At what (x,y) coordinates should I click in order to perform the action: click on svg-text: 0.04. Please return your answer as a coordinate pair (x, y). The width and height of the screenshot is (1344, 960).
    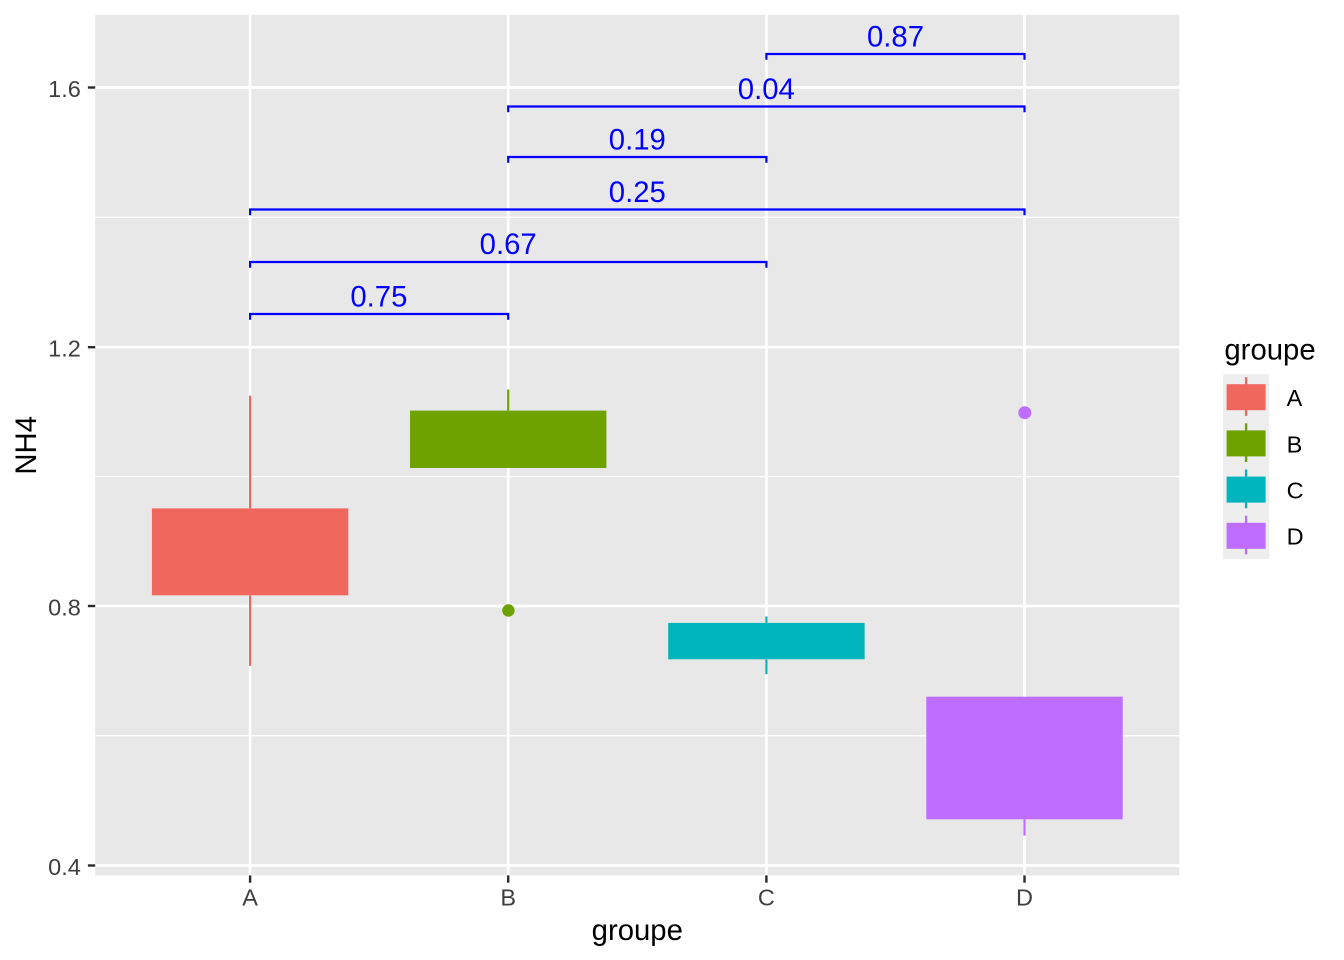
    Looking at the image, I should click on (766, 89).